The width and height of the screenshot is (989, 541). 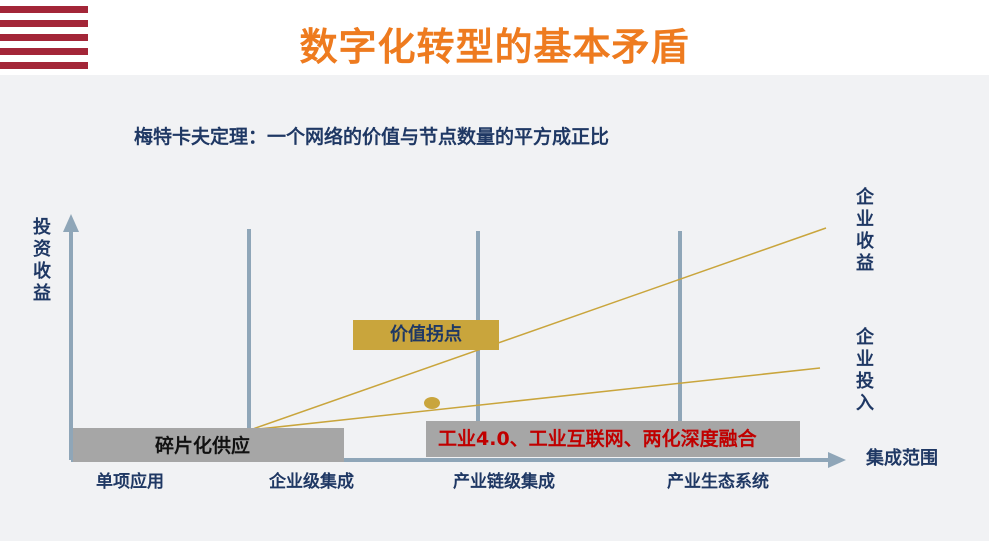 I want to click on subtitle: 梅特卡夫定理：一个网络的价值与节点数量的平方成正比, so click(x=372, y=137).